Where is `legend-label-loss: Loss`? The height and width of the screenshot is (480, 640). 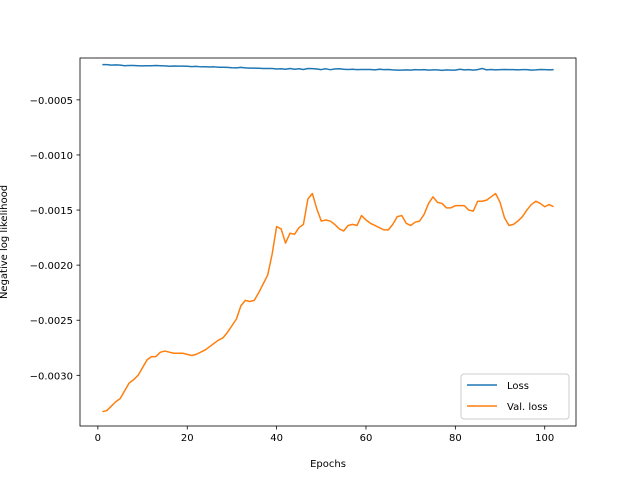 legend-label-loss: Loss is located at coordinates (518, 386).